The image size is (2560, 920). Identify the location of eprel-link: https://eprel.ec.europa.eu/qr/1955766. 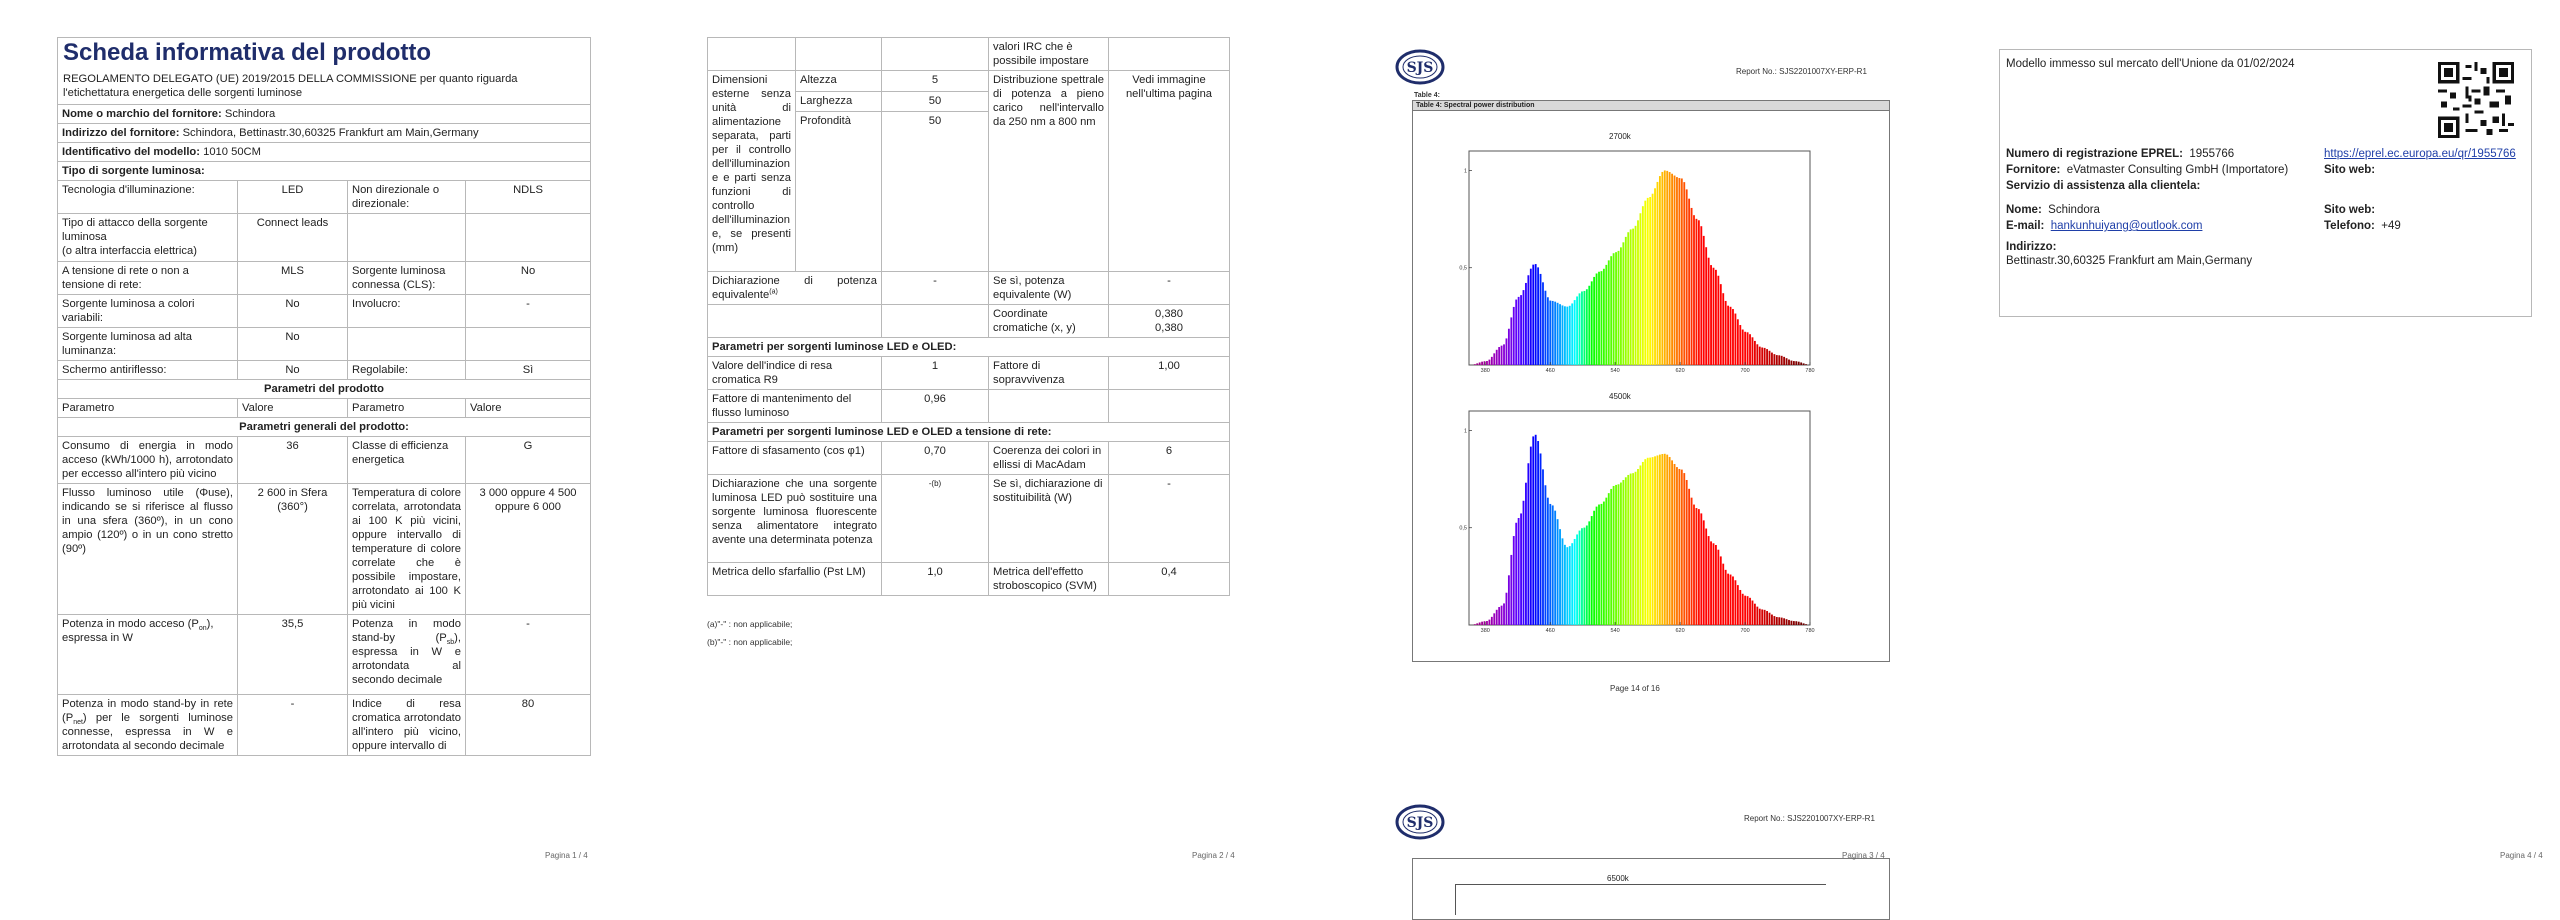
(2420, 154).